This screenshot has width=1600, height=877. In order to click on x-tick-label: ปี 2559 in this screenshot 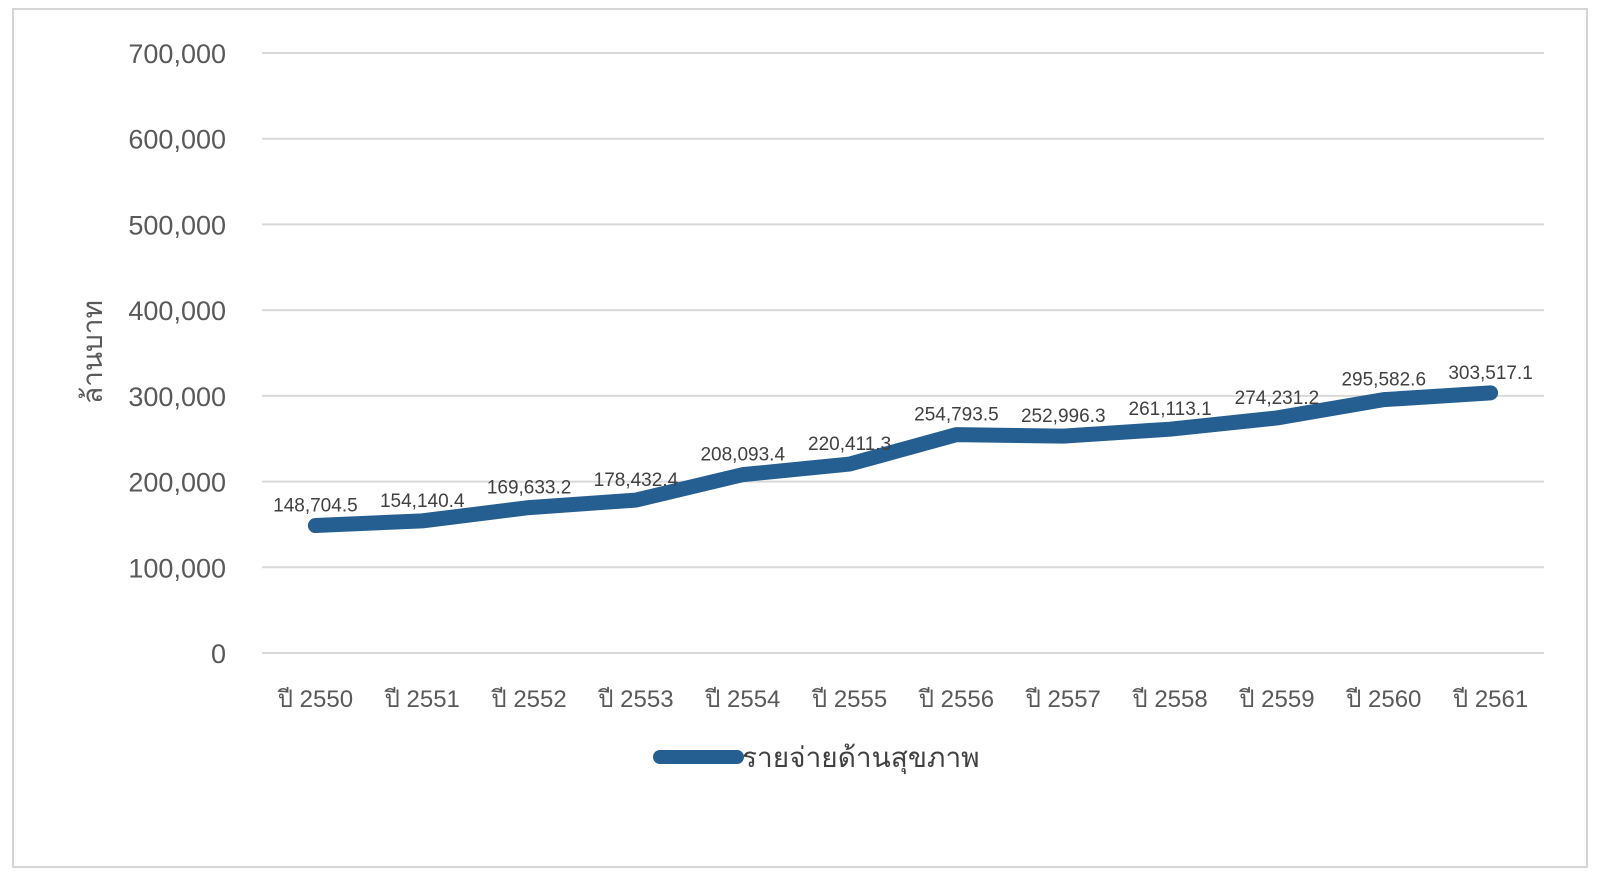, I will do `click(1276, 699)`.